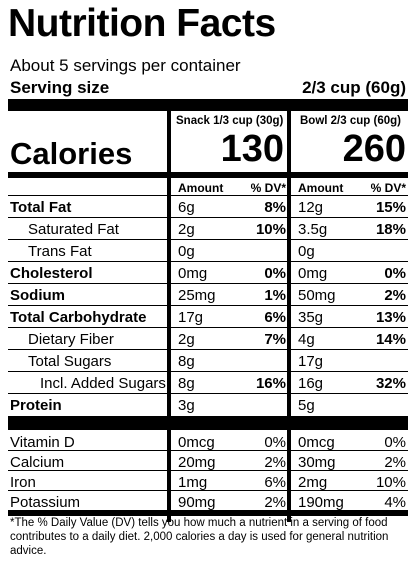 This screenshot has width=416, height=561. Describe the element at coordinates (311, 207) in the screenshot. I see `amount: 12g` at that location.